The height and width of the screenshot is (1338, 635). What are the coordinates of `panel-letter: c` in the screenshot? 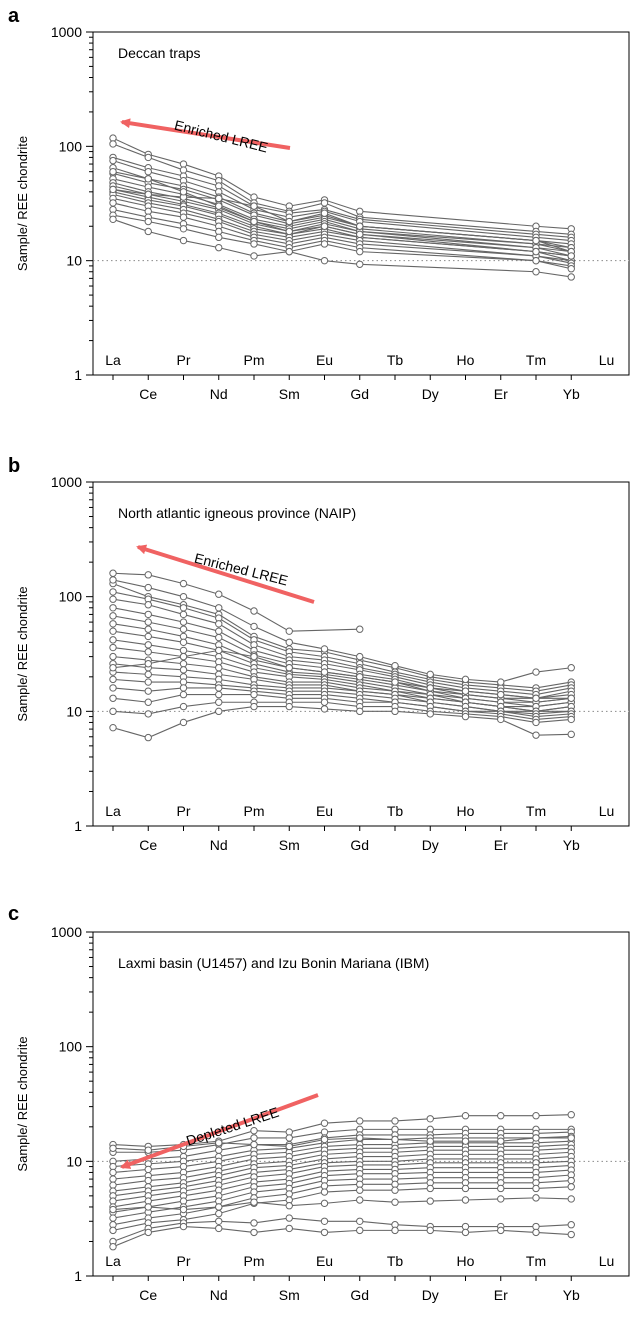 It's located at (13, 914).